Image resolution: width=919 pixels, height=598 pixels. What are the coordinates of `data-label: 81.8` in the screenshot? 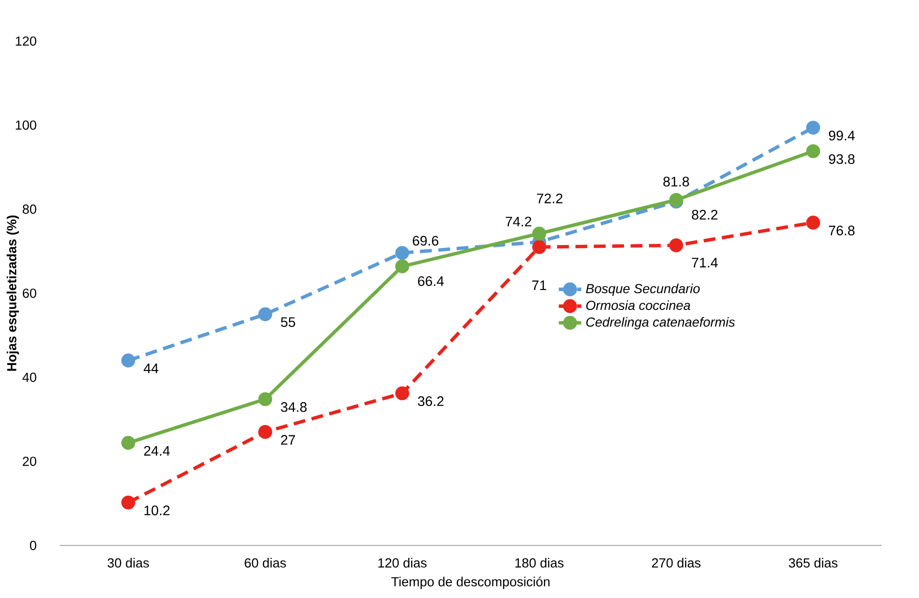 It's located at (676, 181).